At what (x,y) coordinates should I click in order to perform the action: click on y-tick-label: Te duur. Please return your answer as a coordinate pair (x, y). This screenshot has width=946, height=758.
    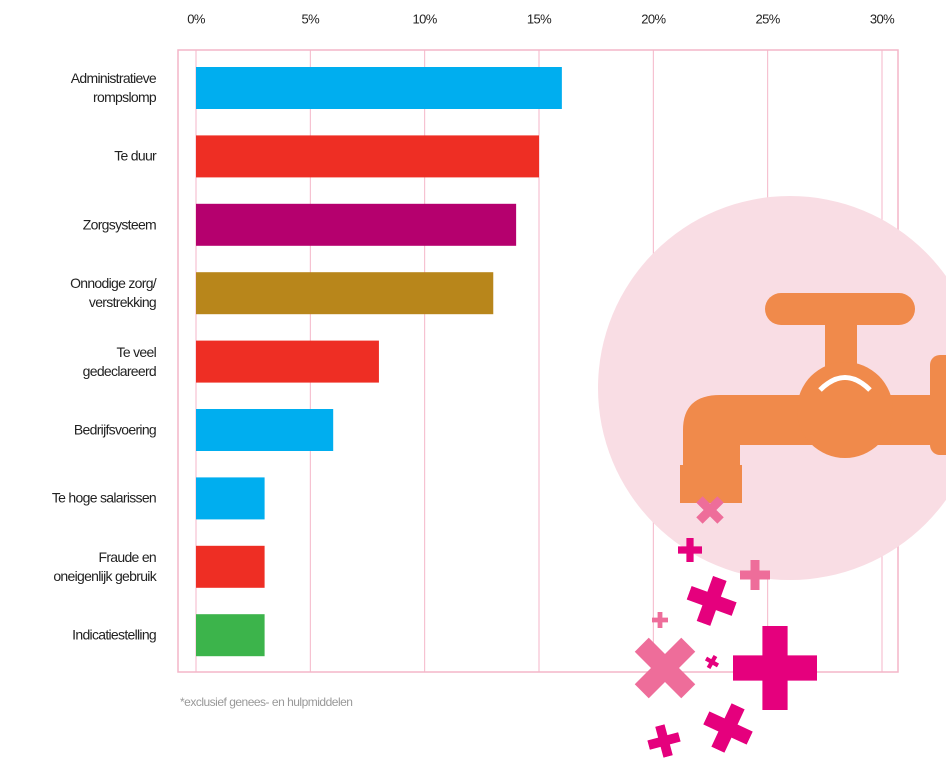
    Looking at the image, I should click on (135, 155).